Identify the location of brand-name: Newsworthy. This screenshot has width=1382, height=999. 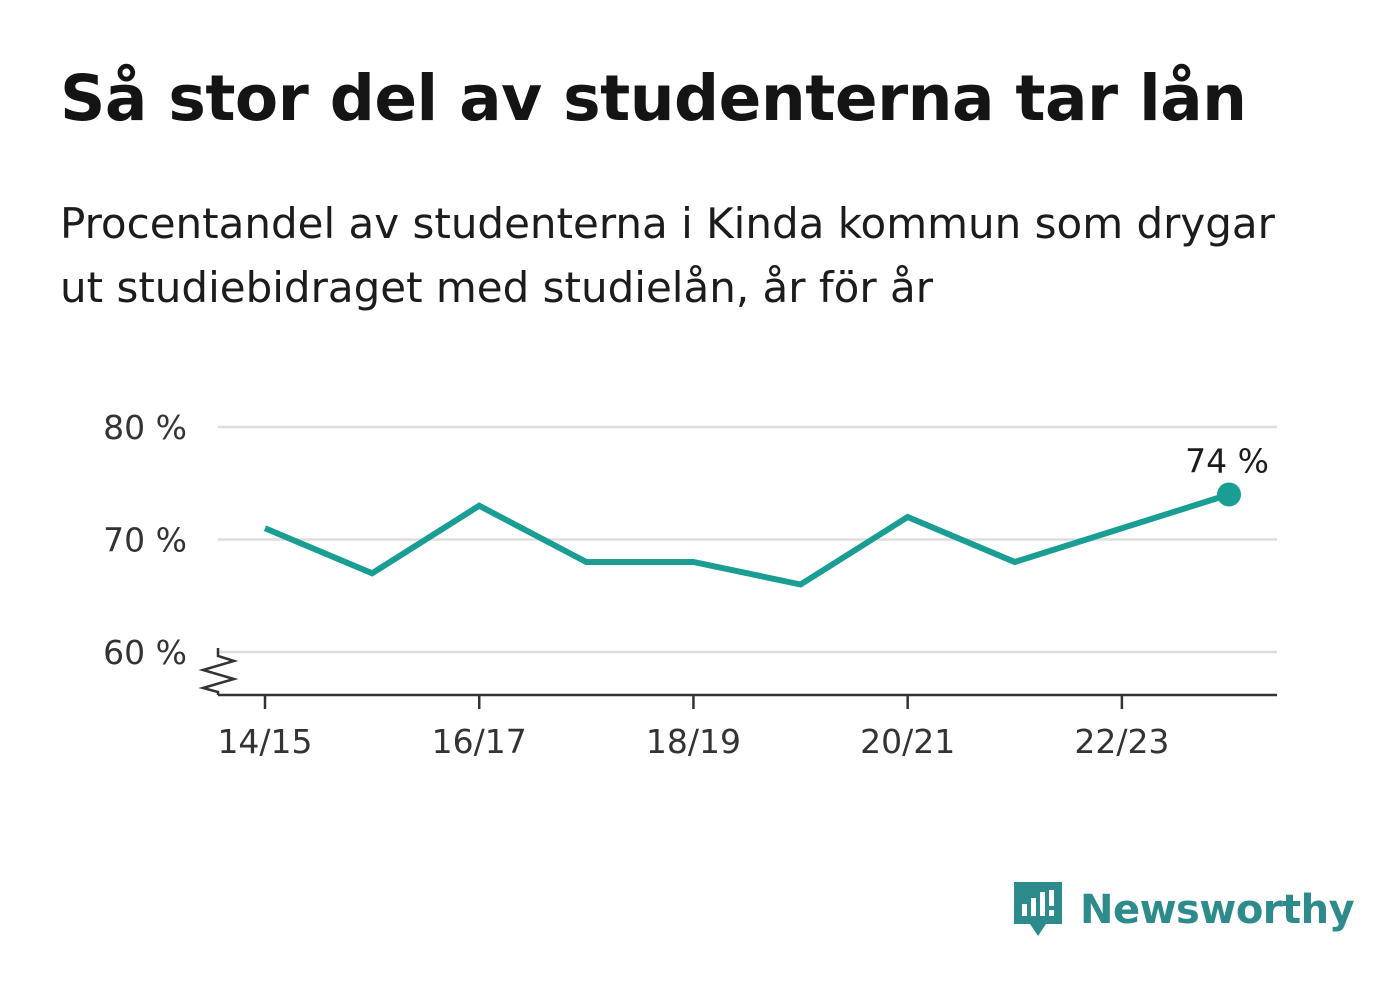
(1217, 910).